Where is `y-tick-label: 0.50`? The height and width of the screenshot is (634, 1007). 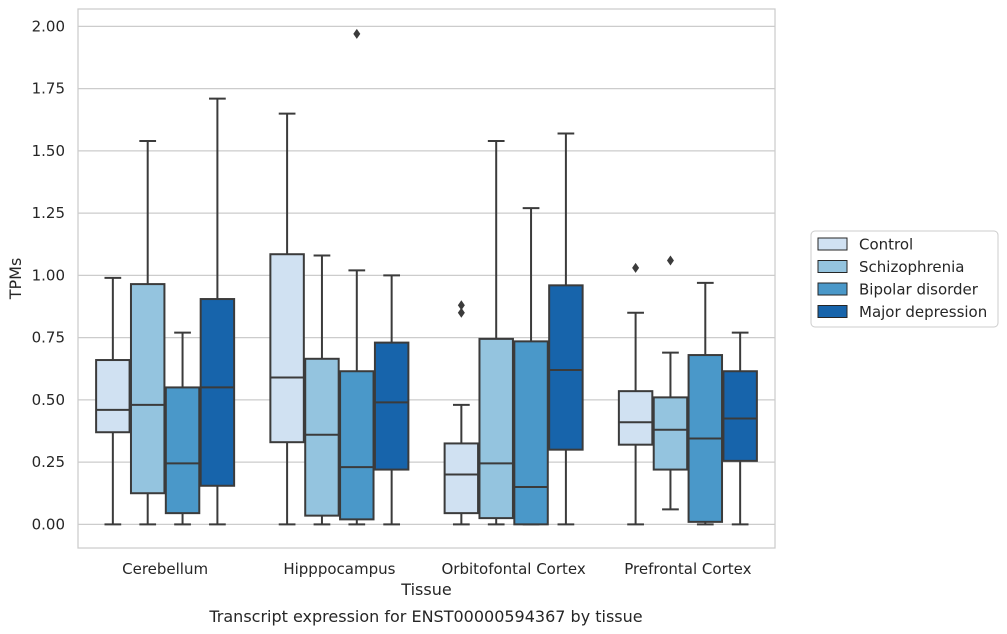
y-tick-label: 0.50 is located at coordinates (48, 400).